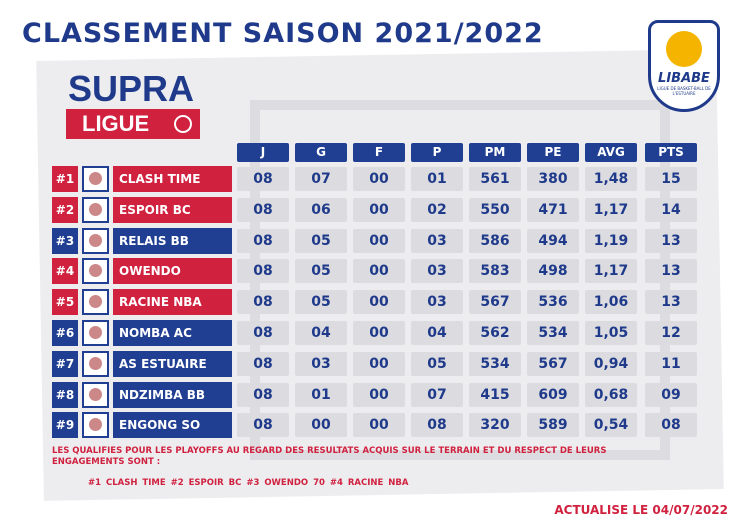 This screenshot has height=530, width=750. I want to click on team-name: CLASH TIME, so click(172, 179).